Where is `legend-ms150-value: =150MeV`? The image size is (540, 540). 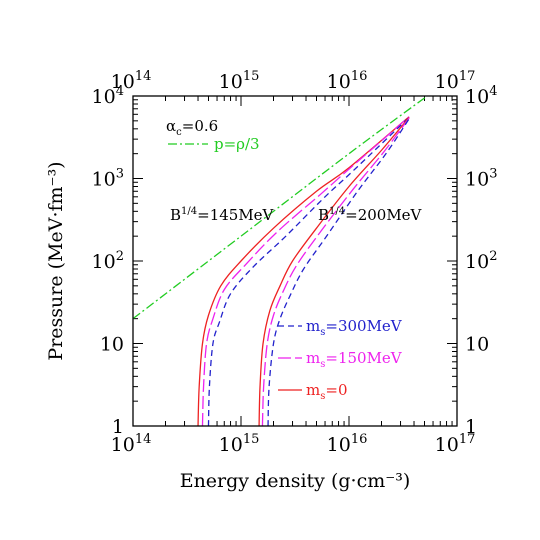 legend-ms150-value: =150MeV is located at coordinates (363, 358).